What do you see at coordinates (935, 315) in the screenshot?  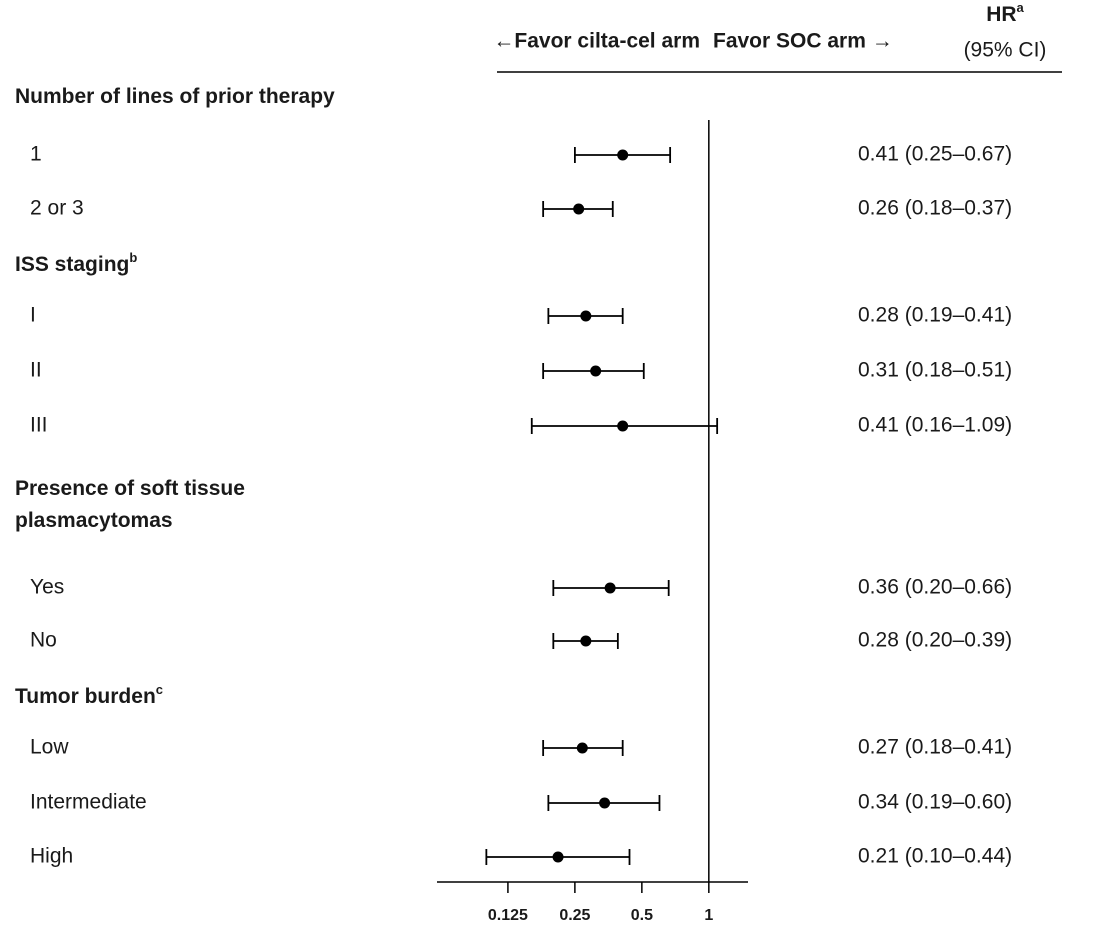 I see `value-label: 0.28 (0.19–0.41)` at bounding box center [935, 315].